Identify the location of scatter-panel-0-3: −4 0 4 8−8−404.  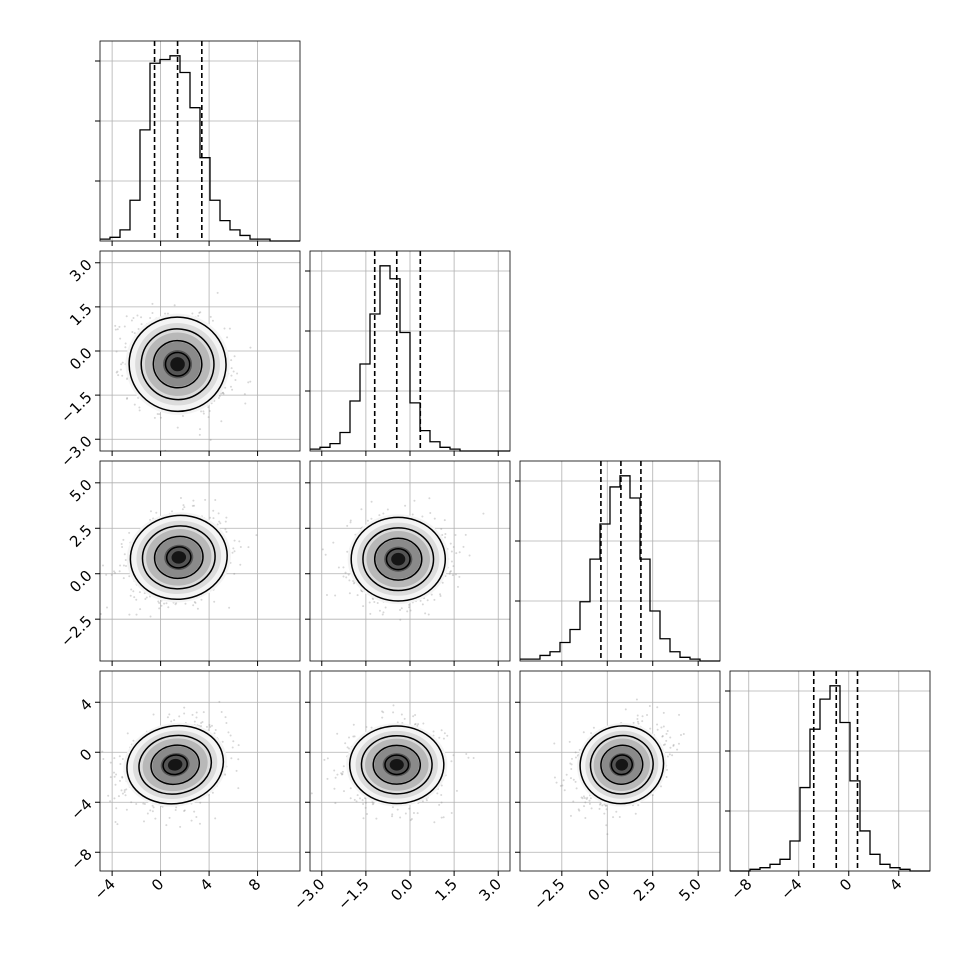
(184, 786).